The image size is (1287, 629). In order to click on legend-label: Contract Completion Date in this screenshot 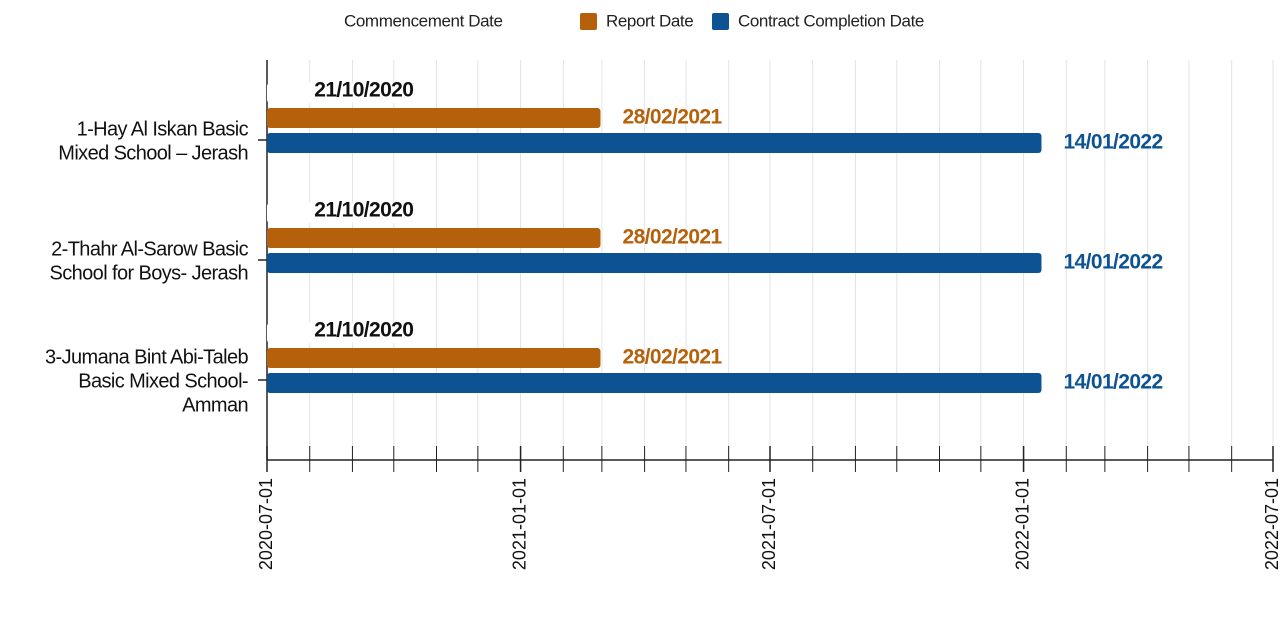, I will do `click(831, 20)`.